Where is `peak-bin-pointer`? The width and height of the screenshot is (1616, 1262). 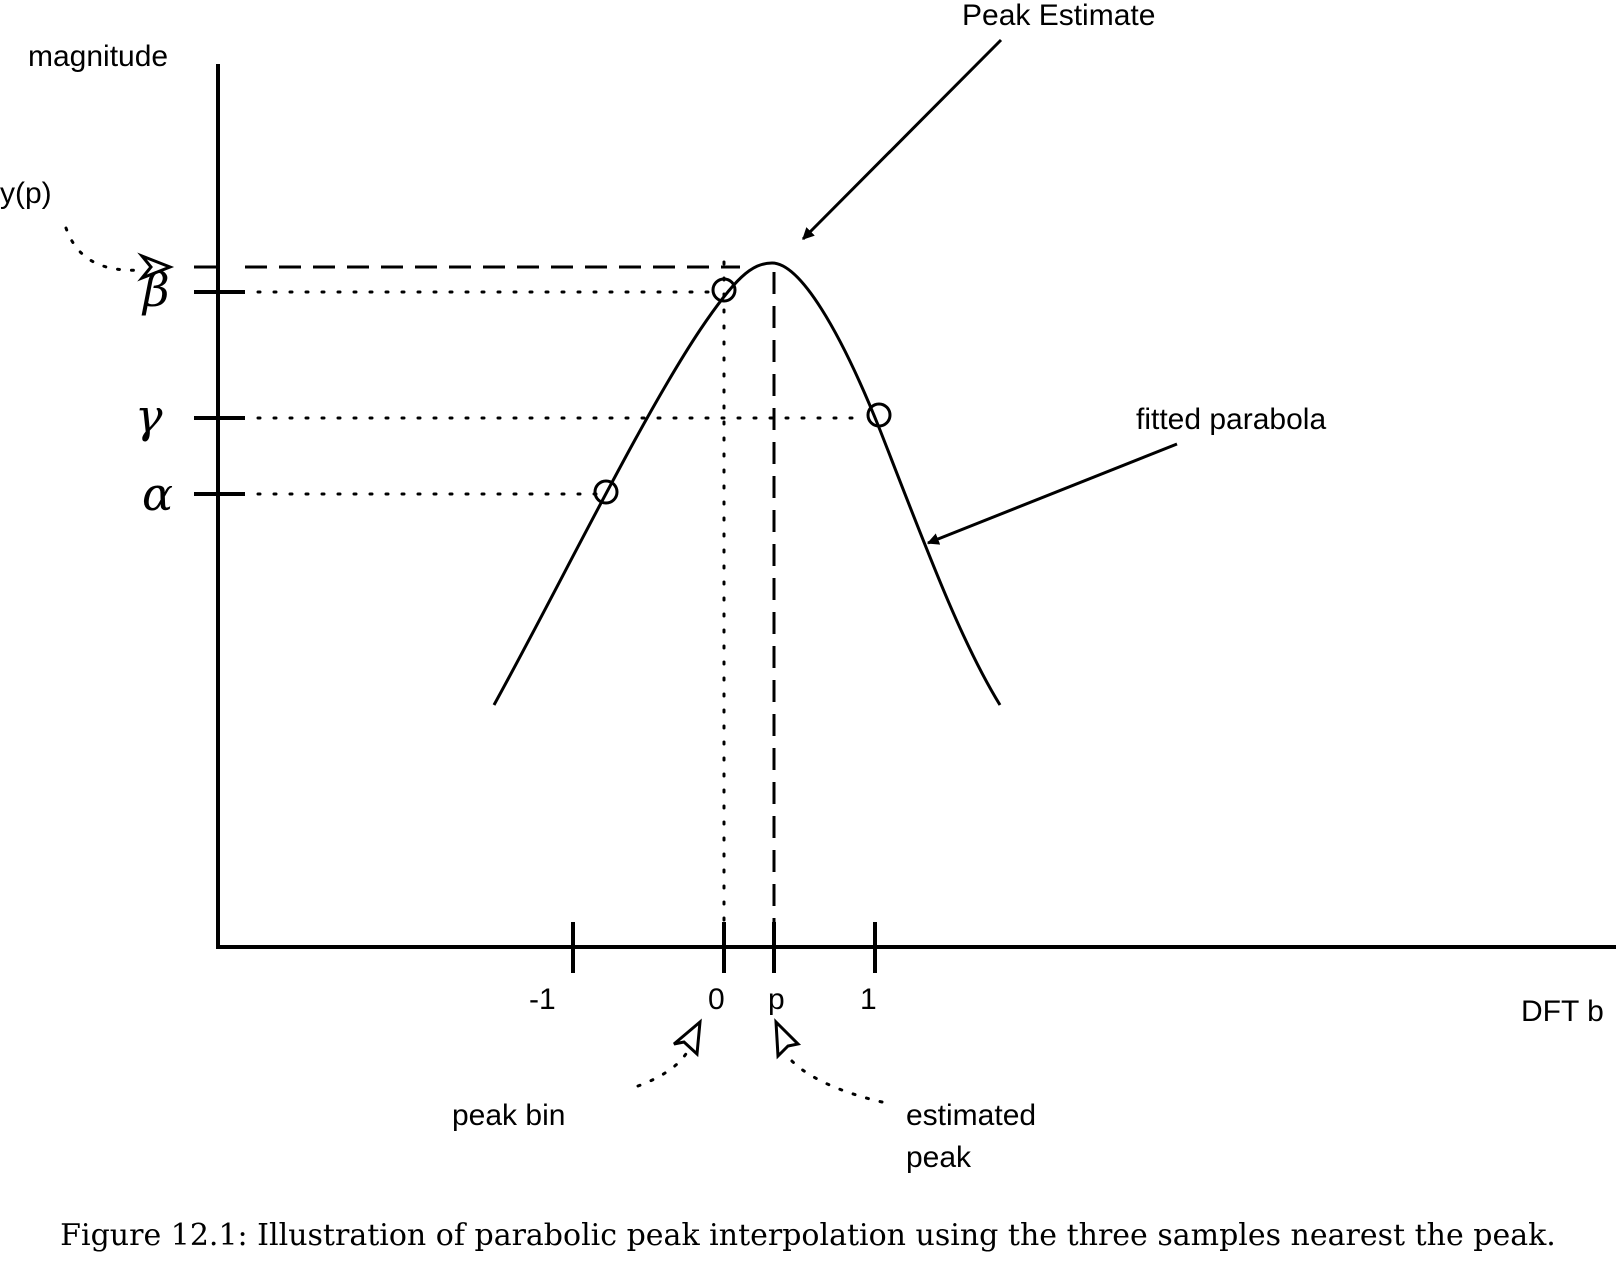
peak-bin-pointer is located at coordinates (664, 1066).